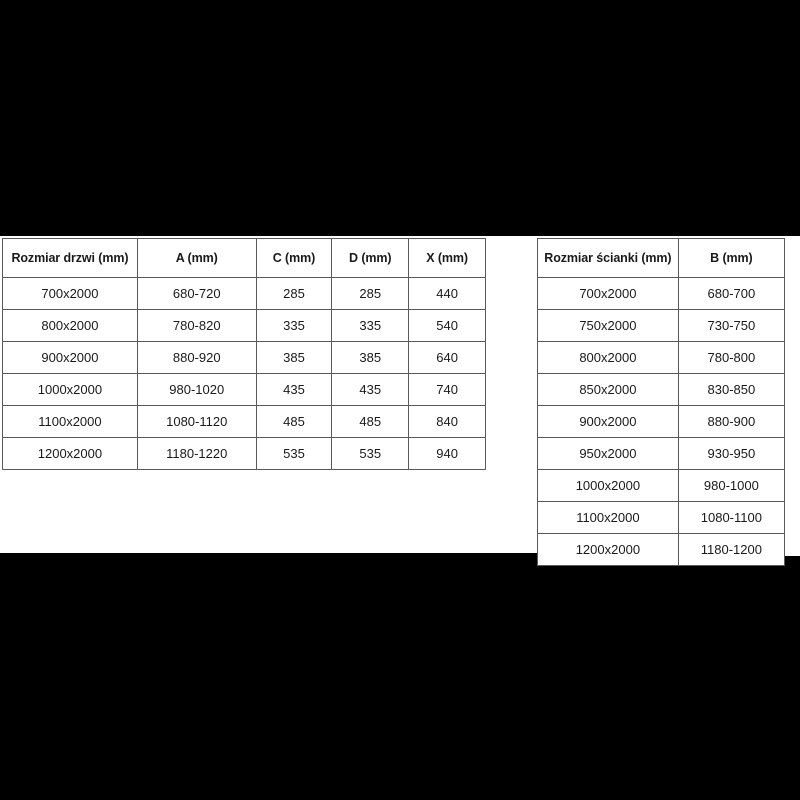  I want to click on cell-wall-size: 950x2000, so click(608, 453).